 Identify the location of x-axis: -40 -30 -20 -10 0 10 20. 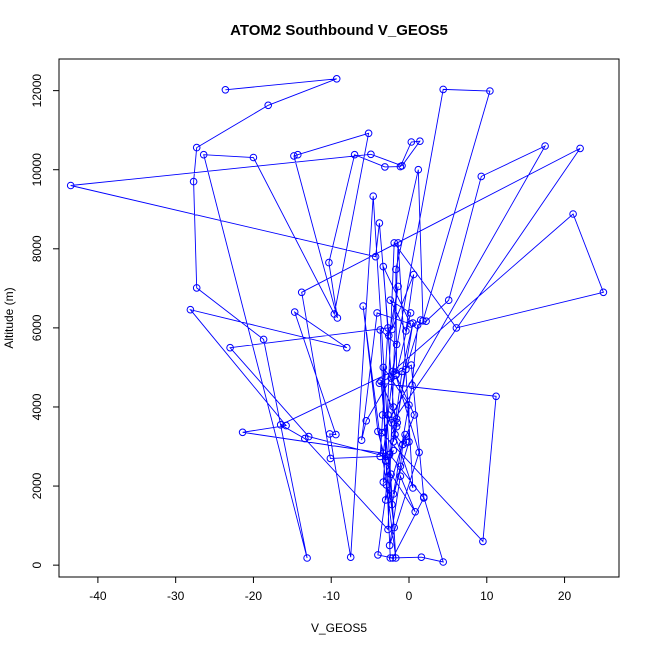
(330, 590).